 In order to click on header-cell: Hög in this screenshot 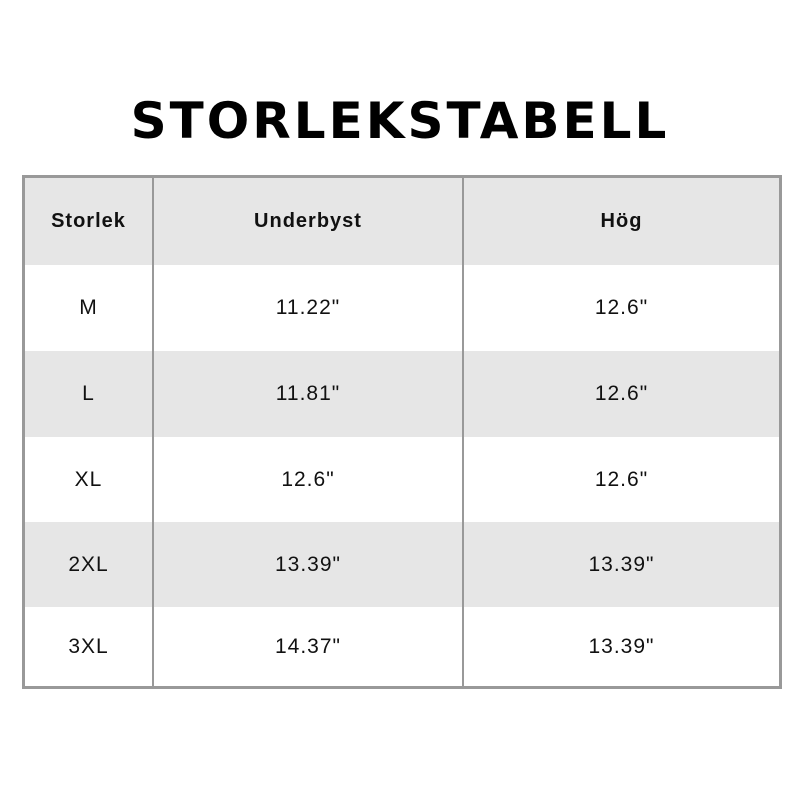, I will do `click(620, 221)`.